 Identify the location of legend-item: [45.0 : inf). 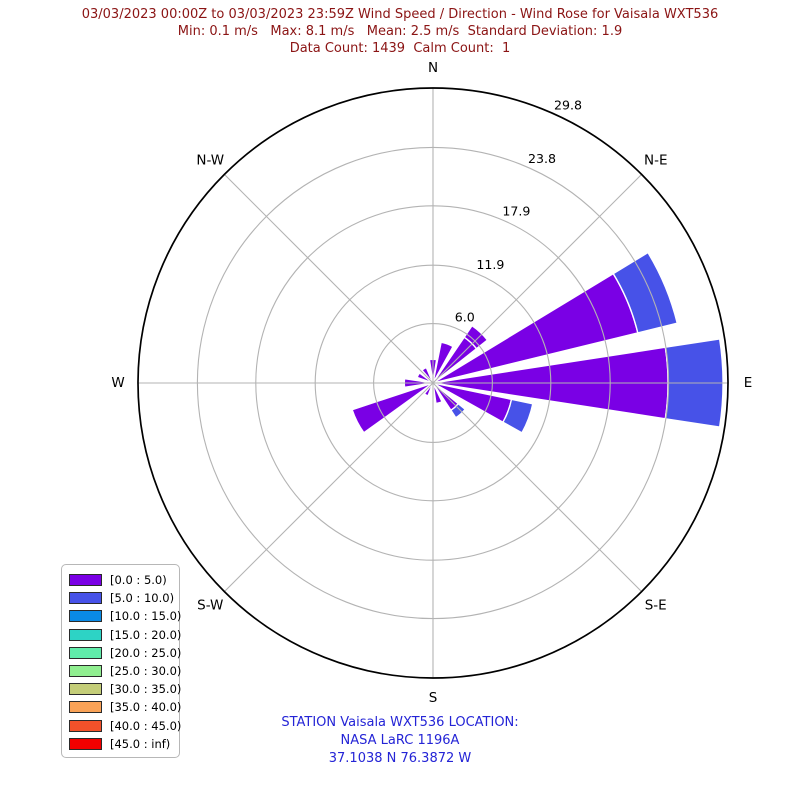
(124, 744).